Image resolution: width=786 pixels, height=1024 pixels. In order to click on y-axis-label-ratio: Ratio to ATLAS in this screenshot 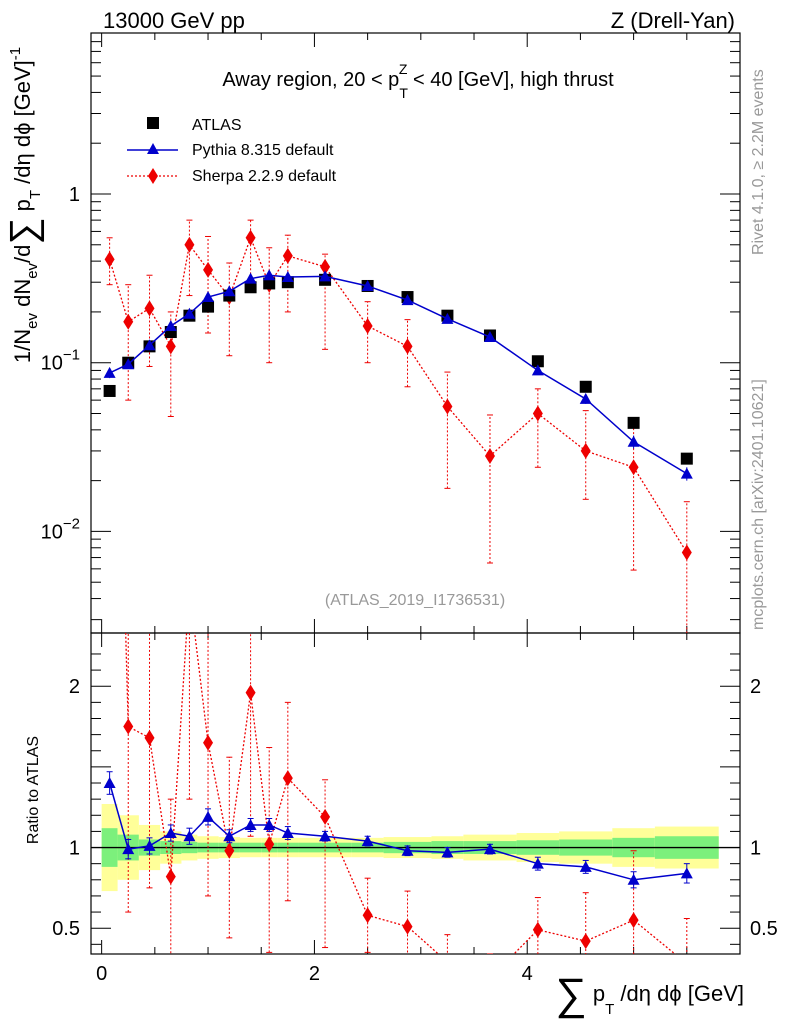, I will do `click(33, 790)`.